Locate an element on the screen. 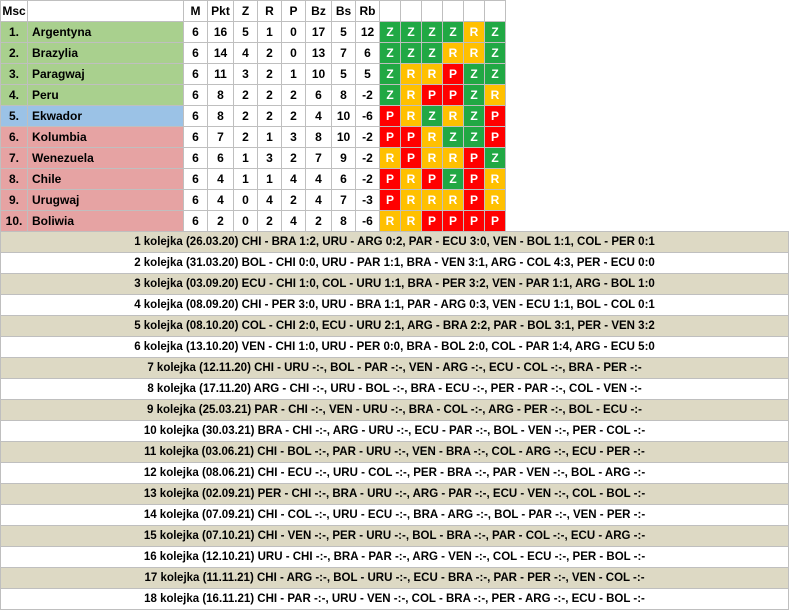 Image resolution: width=789 pixels, height=610 pixels. wins-cell: 0 is located at coordinates (245, 221).